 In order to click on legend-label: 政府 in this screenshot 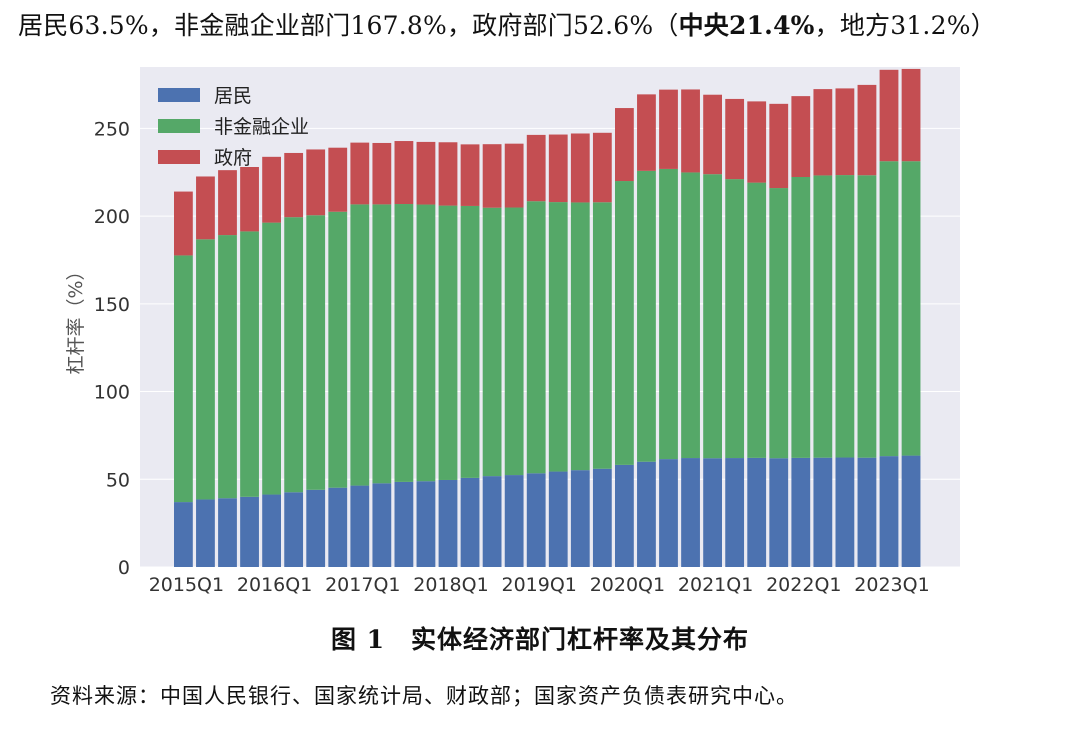, I will do `click(233, 158)`.